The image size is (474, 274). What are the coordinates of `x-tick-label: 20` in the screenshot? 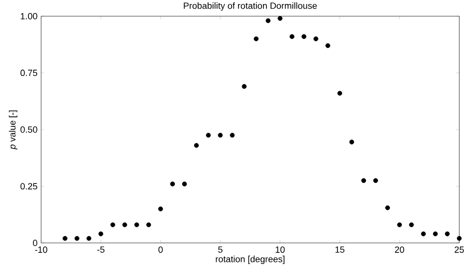 It's located at (399, 249).